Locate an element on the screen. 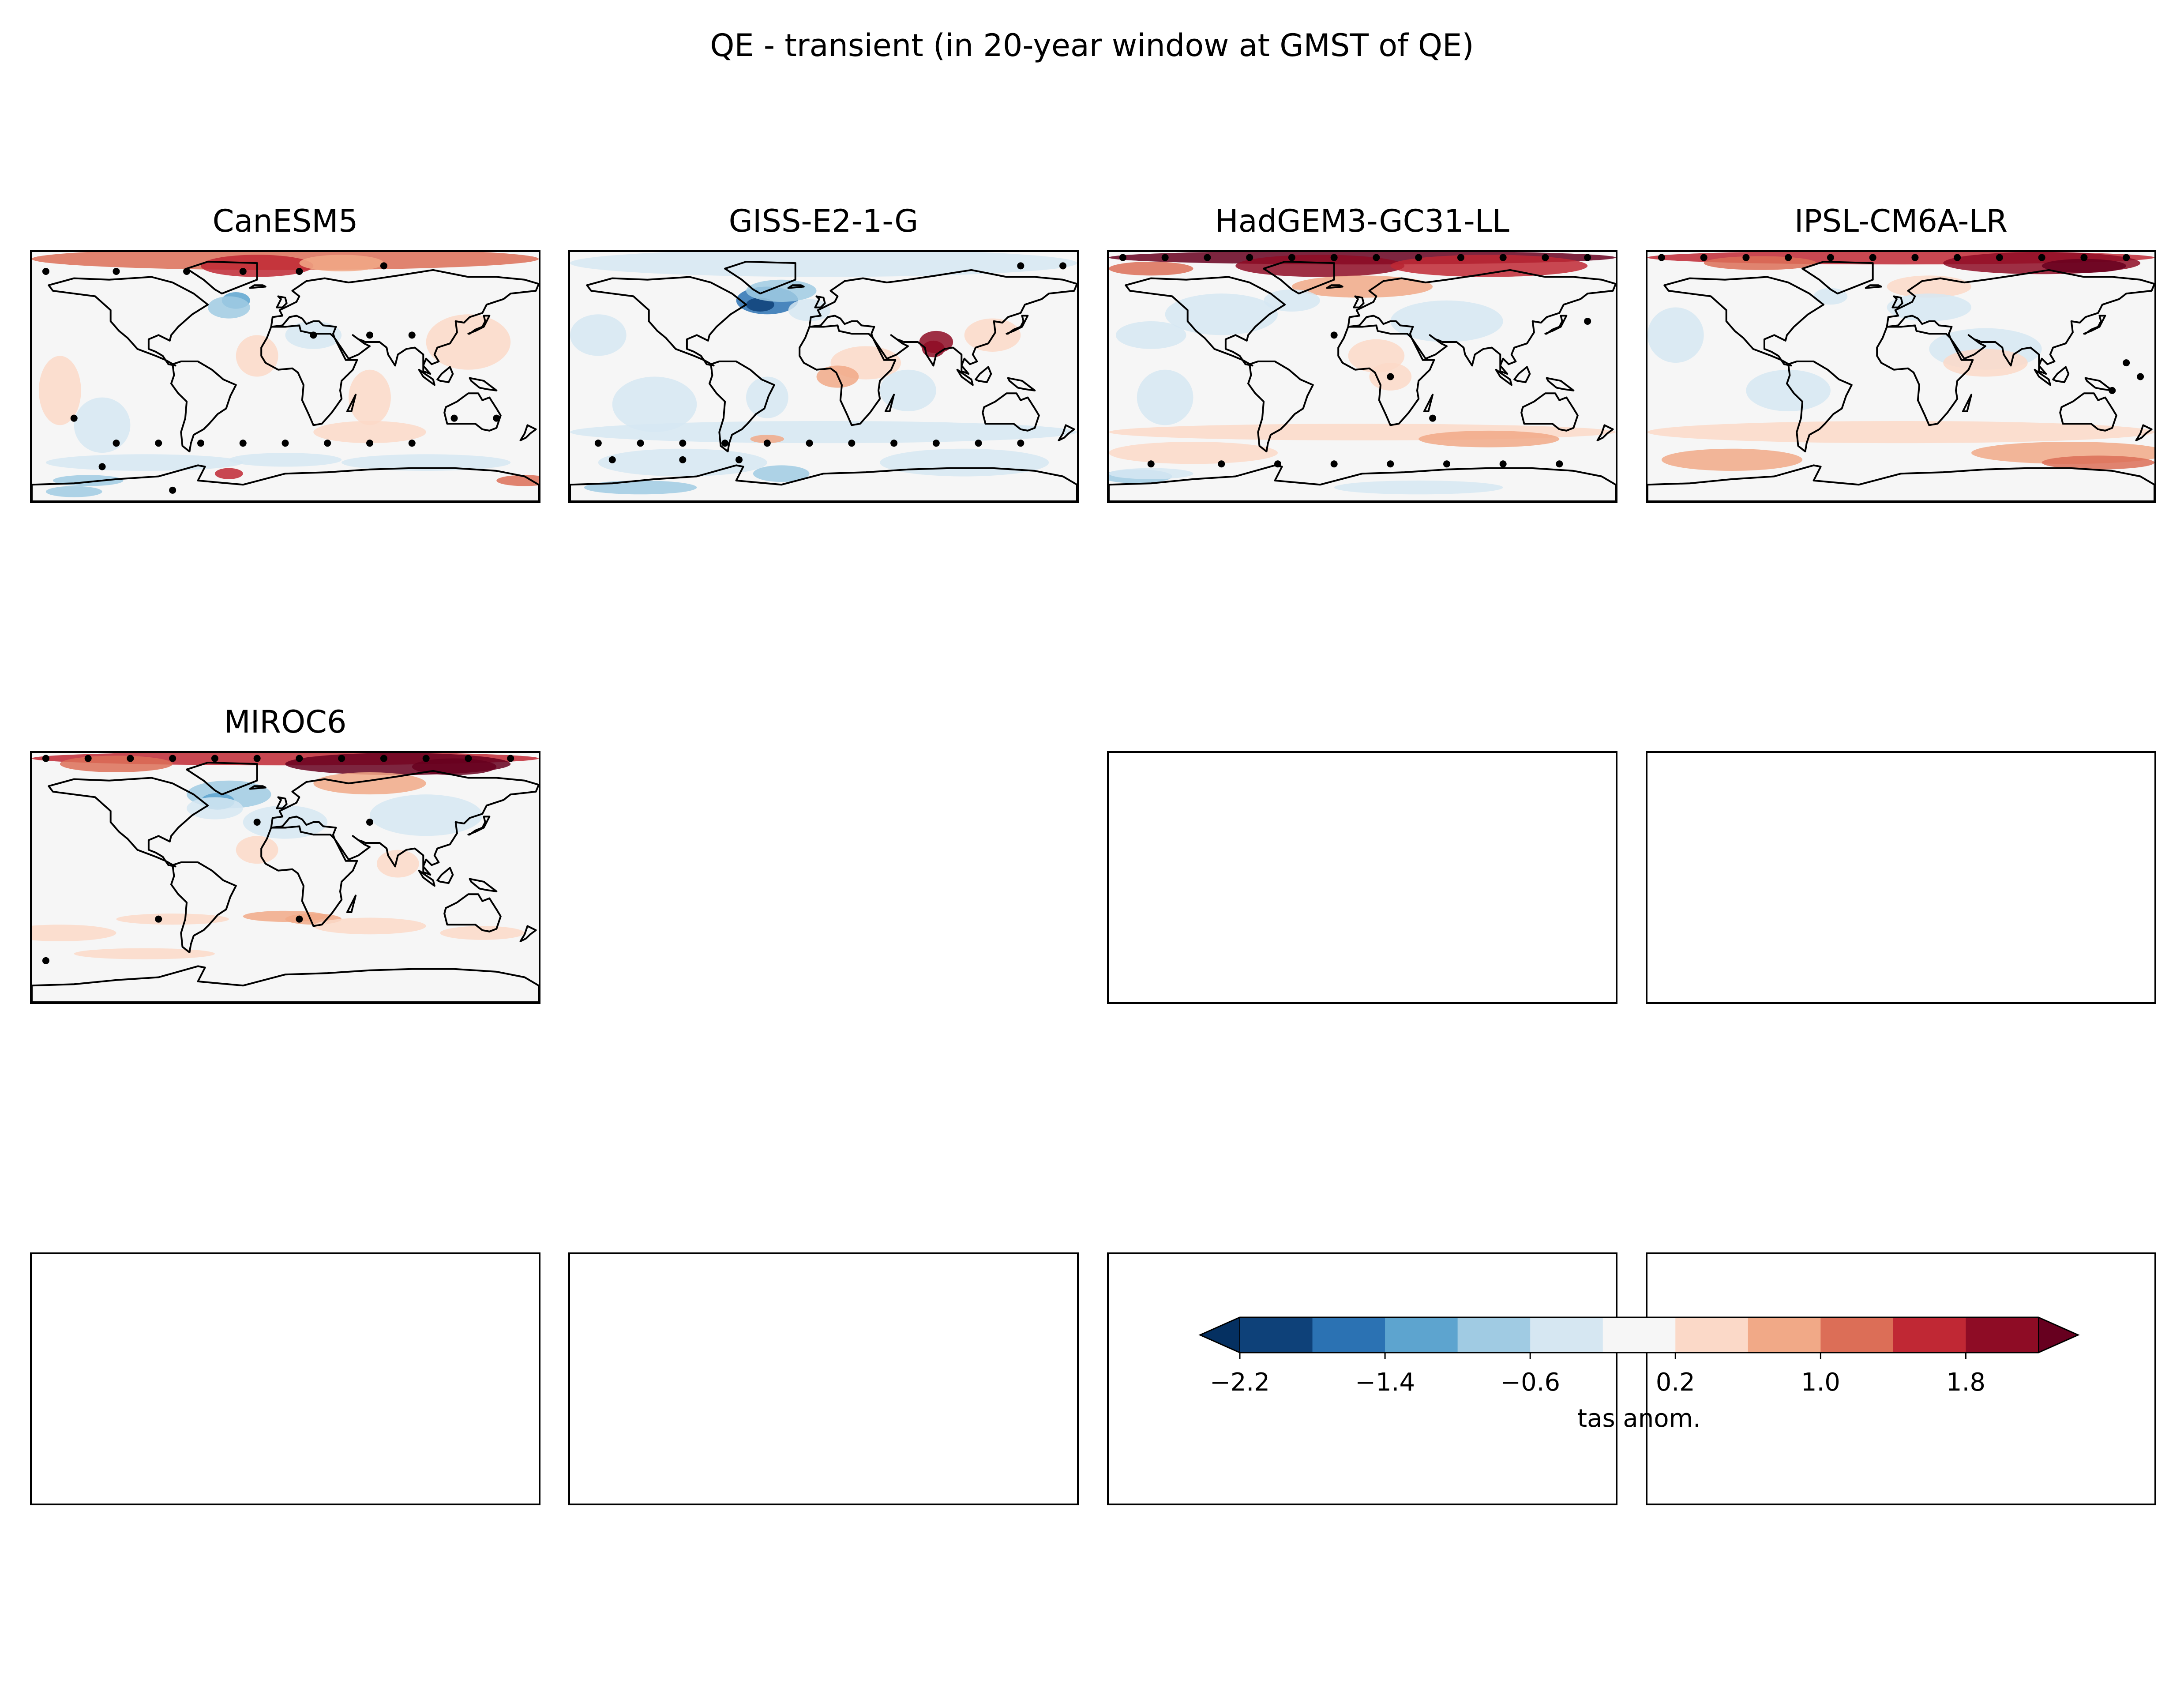  colorbar-over-extension is located at coordinates (2058, 1334).